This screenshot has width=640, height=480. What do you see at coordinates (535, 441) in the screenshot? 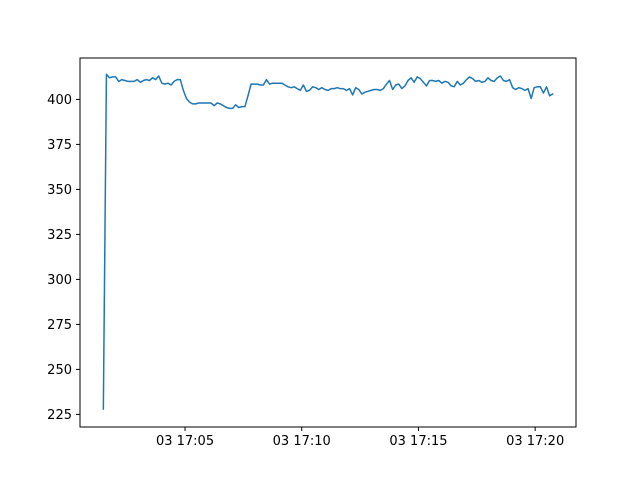
I see `x-tick-label: 03 17:20` at bounding box center [535, 441].